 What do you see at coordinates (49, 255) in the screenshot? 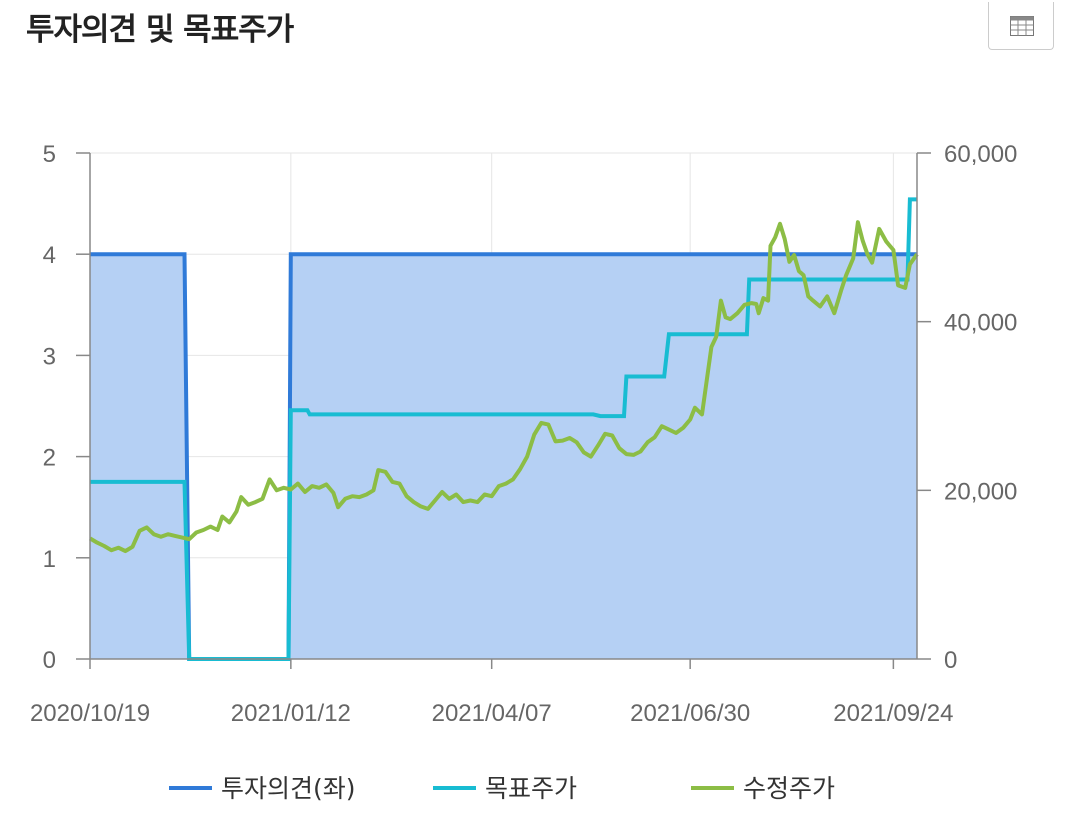
I see `y-left-tick-label-4: 4` at bounding box center [49, 255].